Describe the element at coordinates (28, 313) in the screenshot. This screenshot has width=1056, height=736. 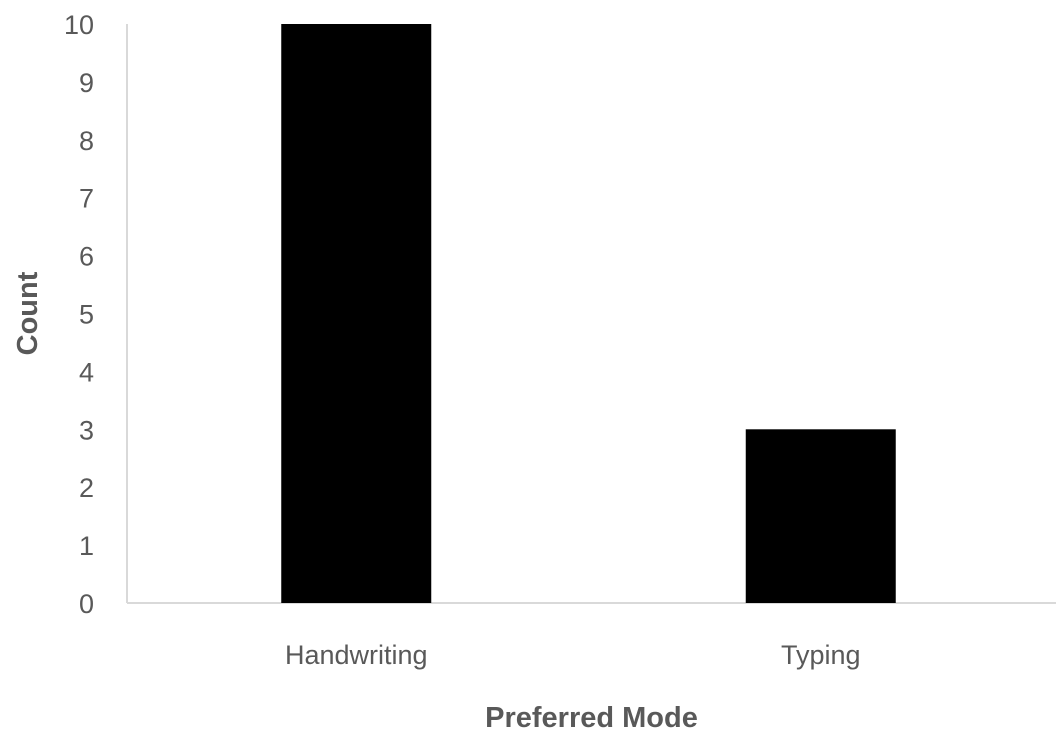
I see `y-axis-title: Count` at that location.